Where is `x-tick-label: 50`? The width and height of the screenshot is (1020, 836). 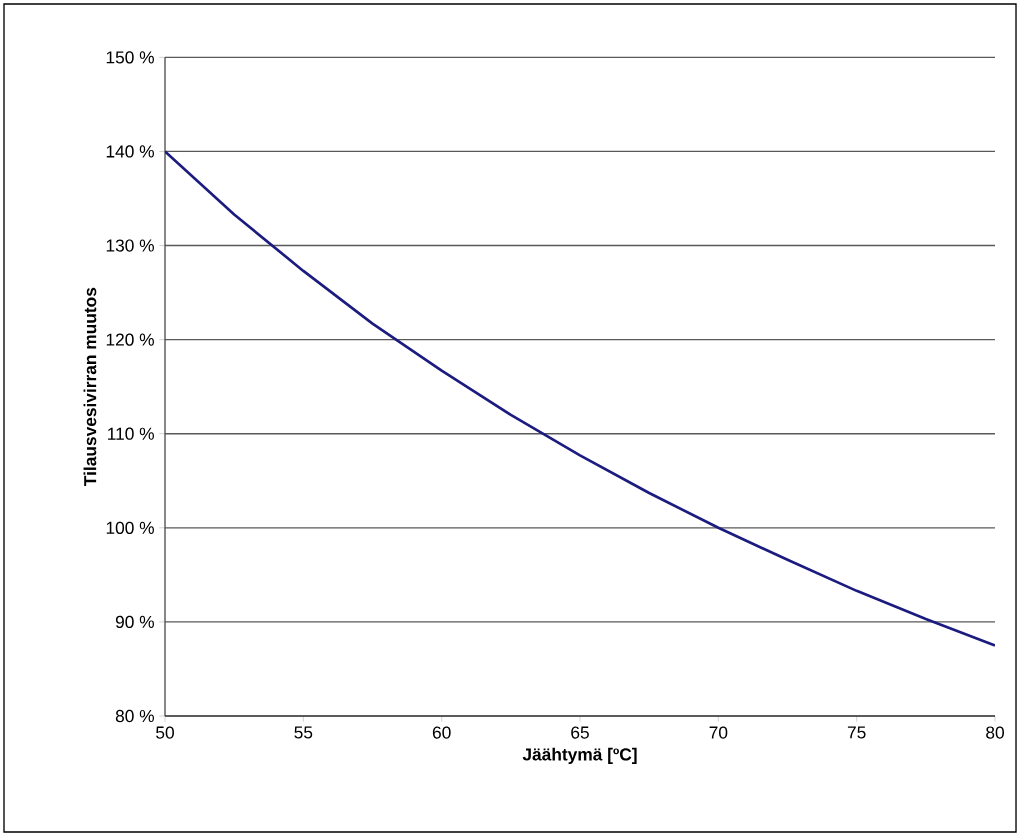 x-tick-label: 50 is located at coordinates (165, 732).